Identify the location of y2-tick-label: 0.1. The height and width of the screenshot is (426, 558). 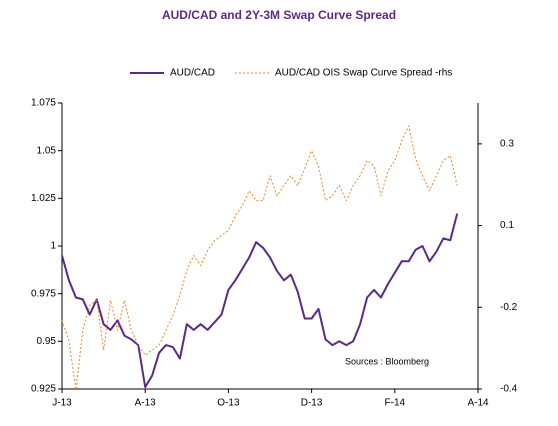
(507, 225).